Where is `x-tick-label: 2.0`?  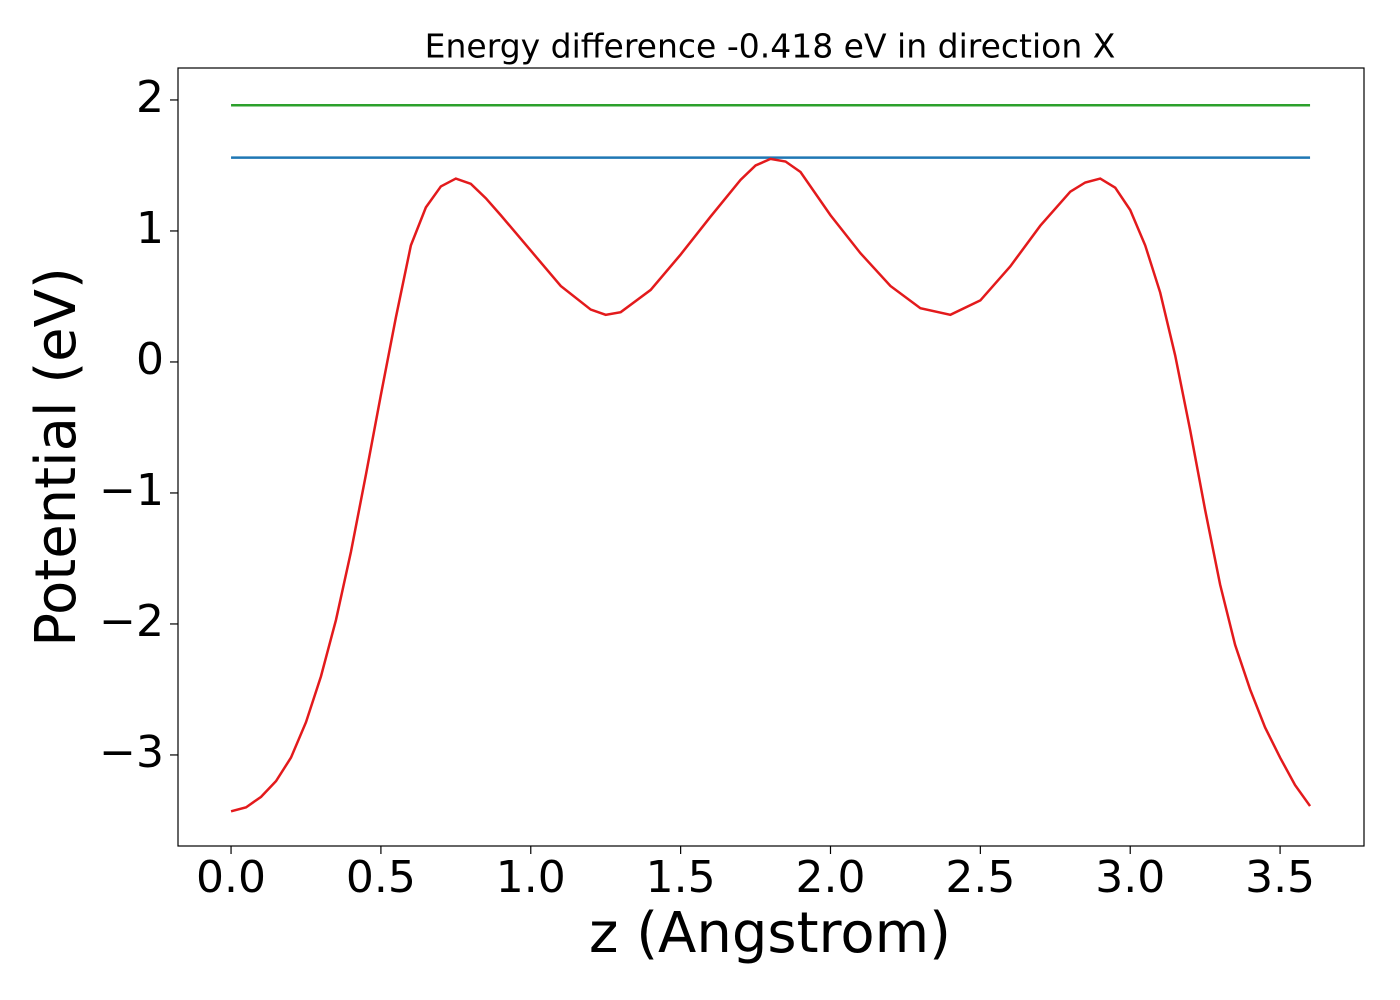
x-tick-label: 2.0 is located at coordinates (831, 877).